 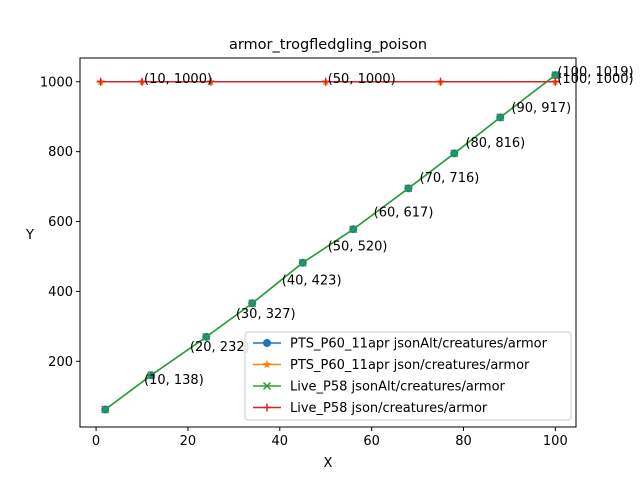 I want to click on y-tick-label: 1000, so click(x=56, y=82).